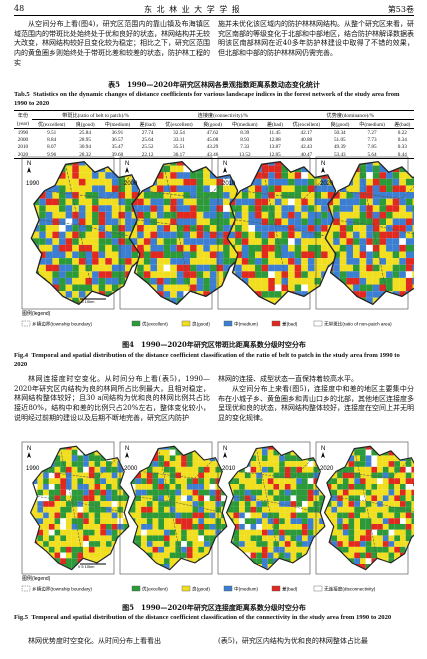 The image size is (427, 659). Describe the element at coordinates (22, 94) in the screenshot. I see `label: Tab.5` at that location.